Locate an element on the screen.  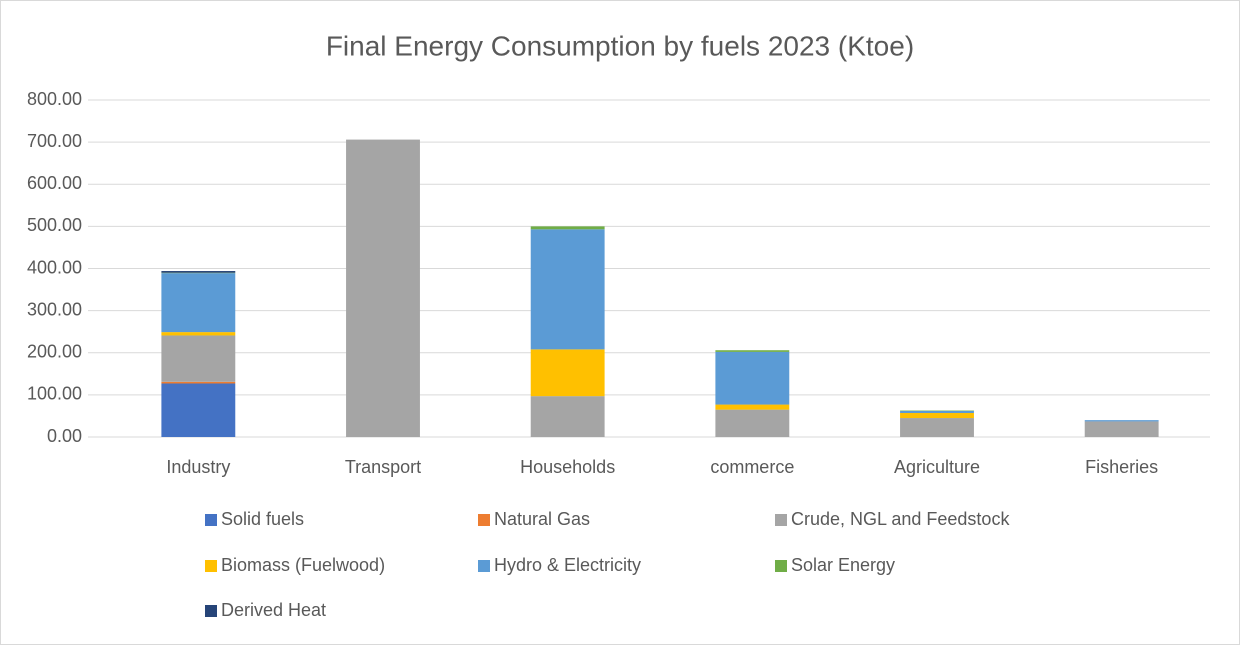
legend-label: Solar Energy is located at coordinates (843, 565).